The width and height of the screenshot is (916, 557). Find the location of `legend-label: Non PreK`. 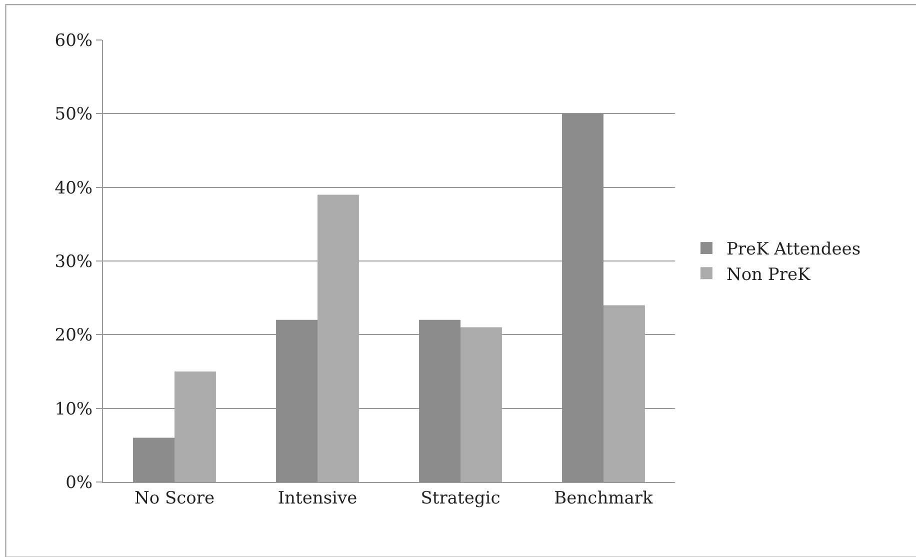

legend-label: Non PreK is located at coordinates (768, 274).